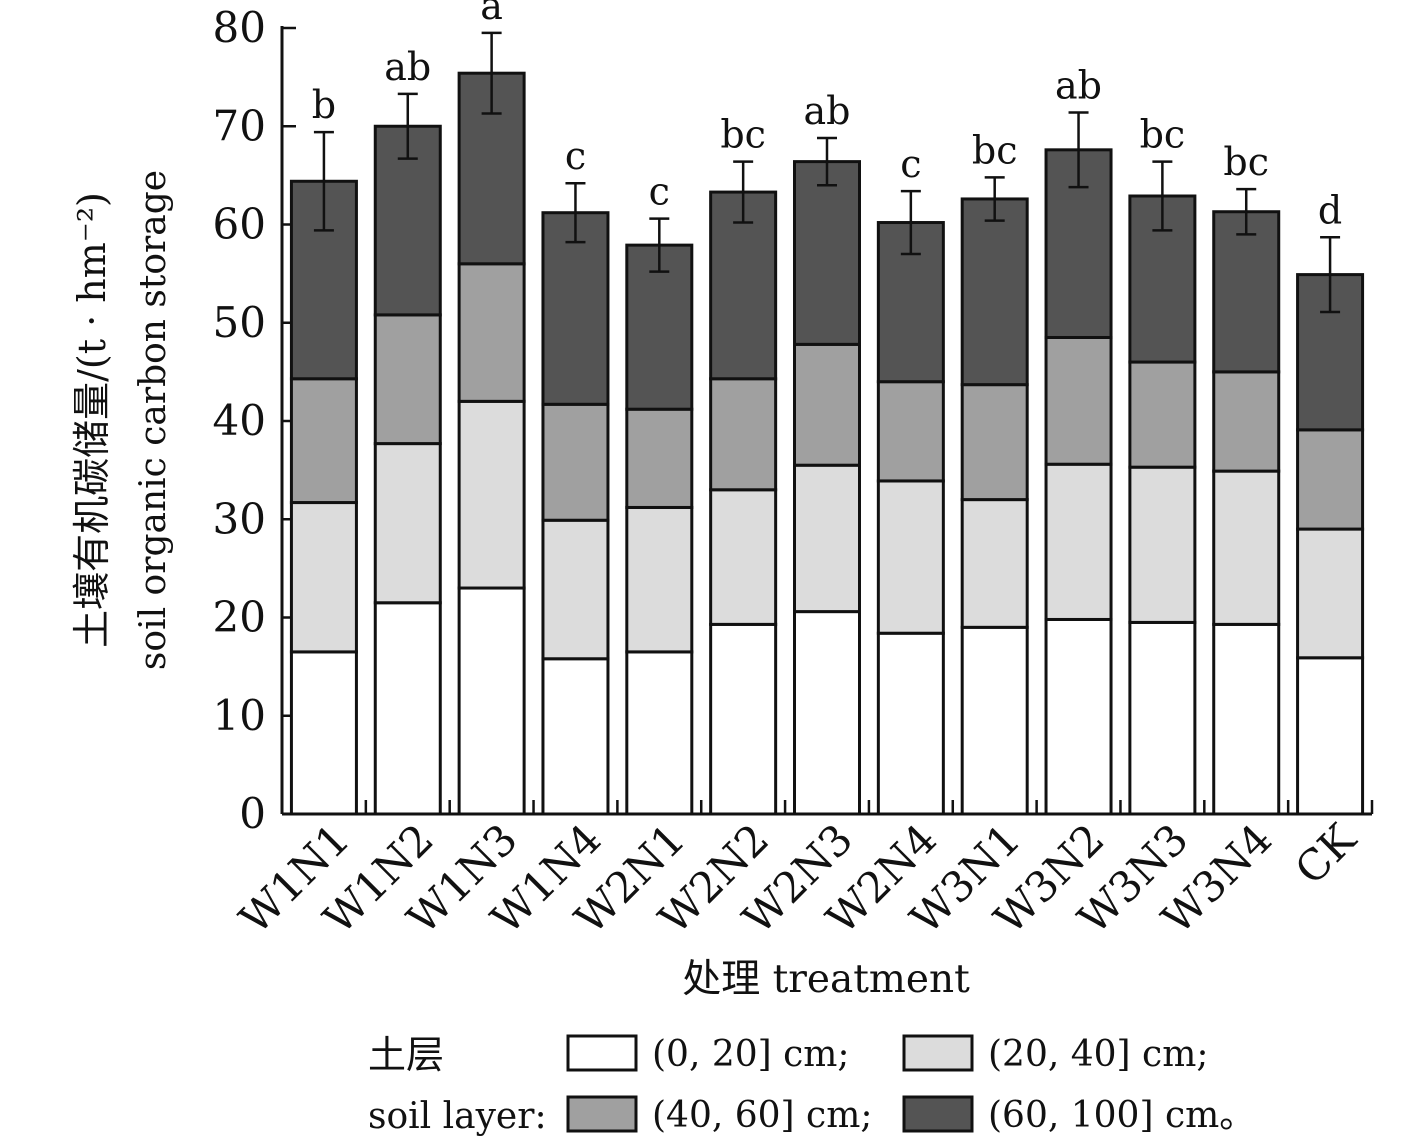 This screenshot has width=1417, height=1141. Describe the element at coordinates (751, 1054) in the screenshot. I see `legend-label-0-20: (0, 20] cm;` at that location.